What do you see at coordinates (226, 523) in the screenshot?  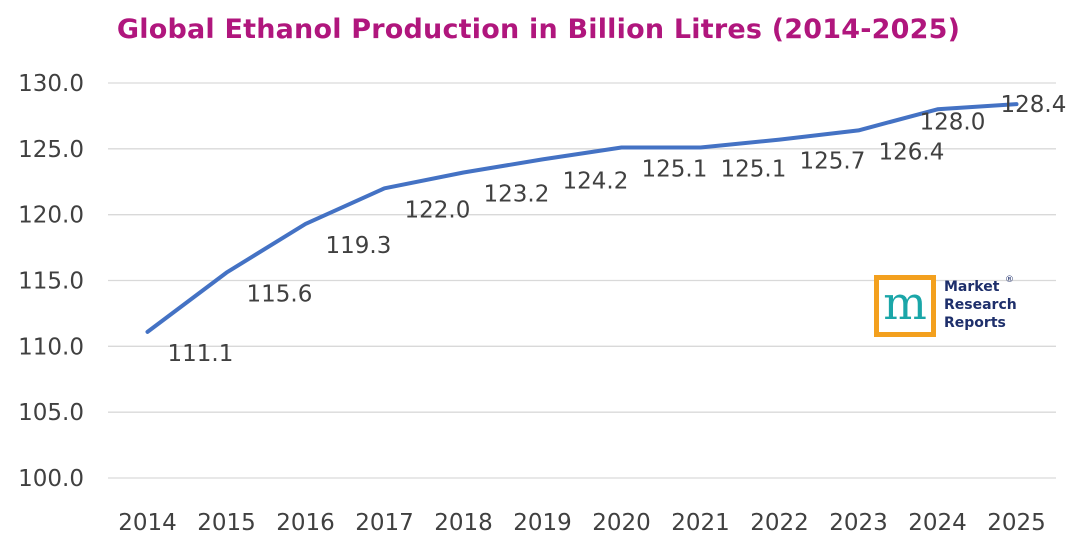 I see `x-tick-label: 2015` at bounding box center [226, 523].